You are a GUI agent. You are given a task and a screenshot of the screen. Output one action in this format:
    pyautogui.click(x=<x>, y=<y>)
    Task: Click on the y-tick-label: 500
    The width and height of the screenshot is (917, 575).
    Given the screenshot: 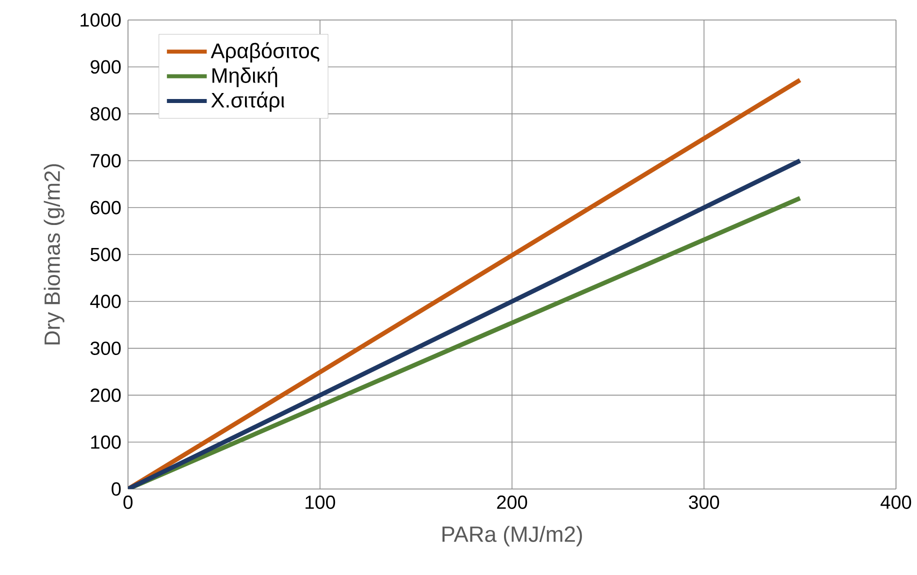 What is the action you would take?
    pyautogui.click(x=105, y=255)
    